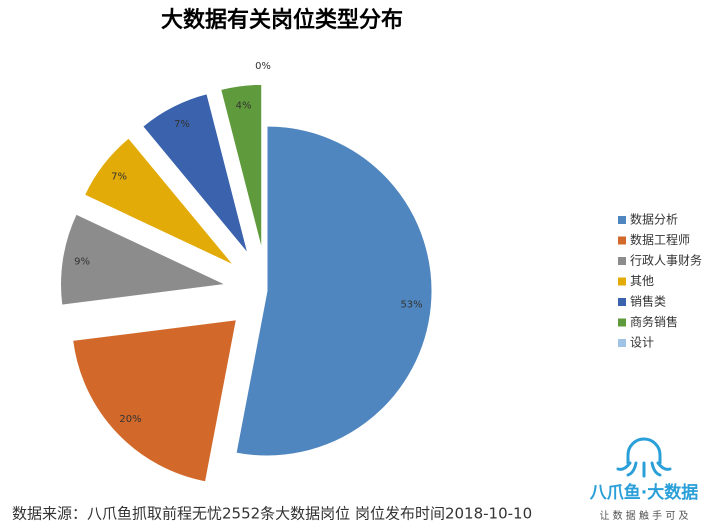 The image size is (722, 531). Describe the element at coordinates (648, 301) in the screenshot. I see `legend-label: 销售类` at that location.